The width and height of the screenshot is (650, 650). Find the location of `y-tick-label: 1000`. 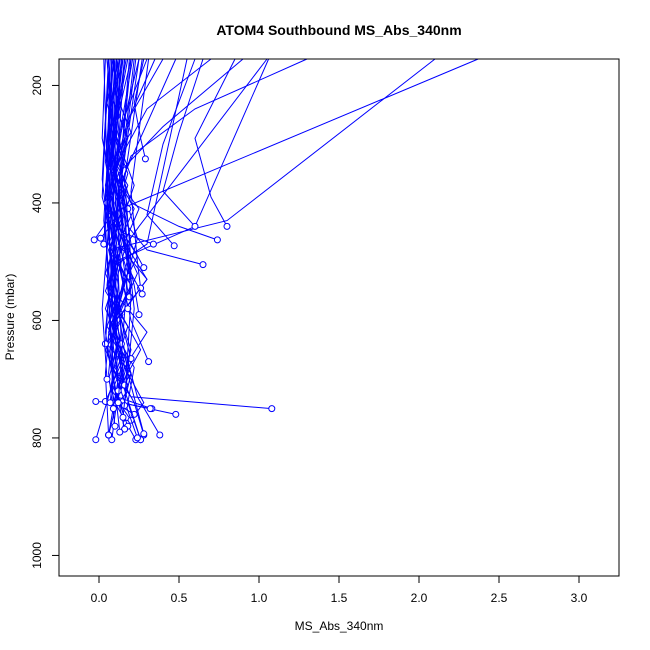

y-tick-label: 1000 is located at coordinates (37, 555).